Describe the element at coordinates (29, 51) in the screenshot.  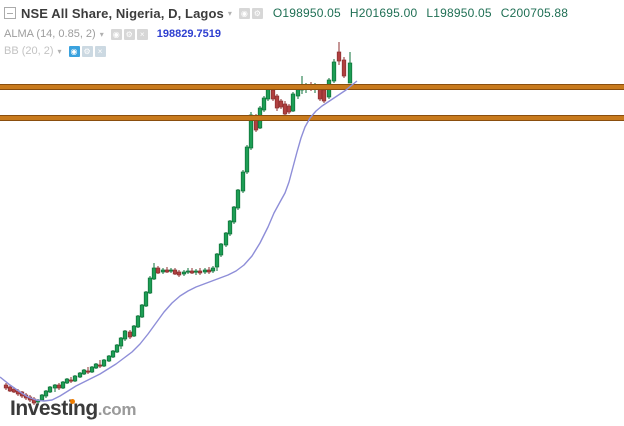
I see `bb-indicator-label: BB (20, 2)` at that location.